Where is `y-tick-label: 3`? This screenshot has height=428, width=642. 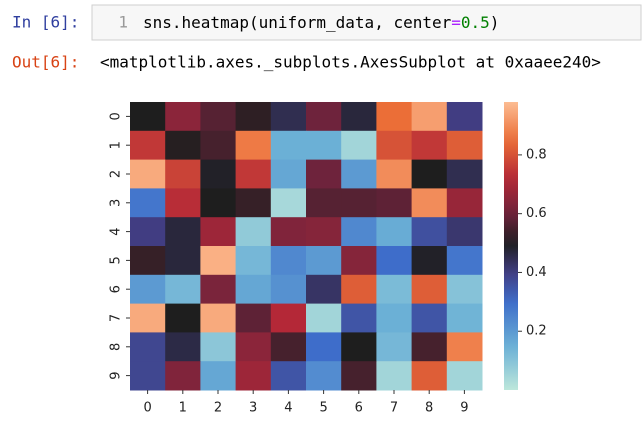 y-tick-label: 3 is located at coordinates (116, 203).